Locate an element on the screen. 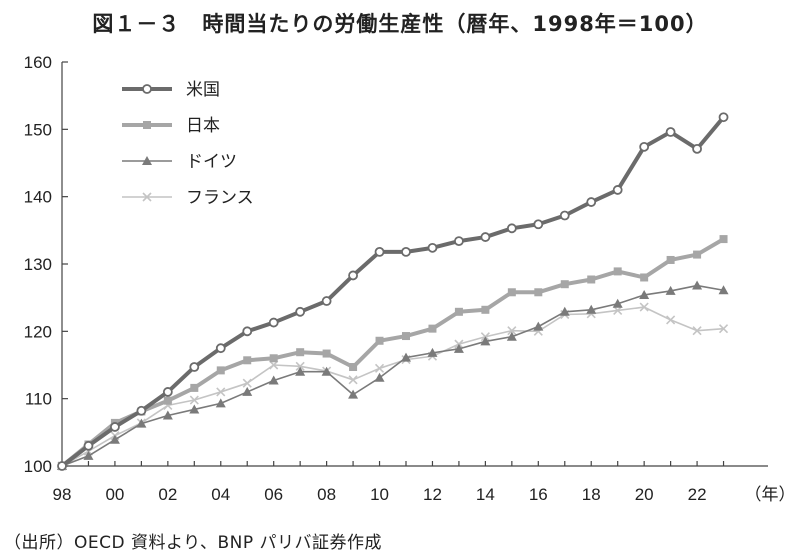  legend-label: 日本 is located at coordinates (203, 126).